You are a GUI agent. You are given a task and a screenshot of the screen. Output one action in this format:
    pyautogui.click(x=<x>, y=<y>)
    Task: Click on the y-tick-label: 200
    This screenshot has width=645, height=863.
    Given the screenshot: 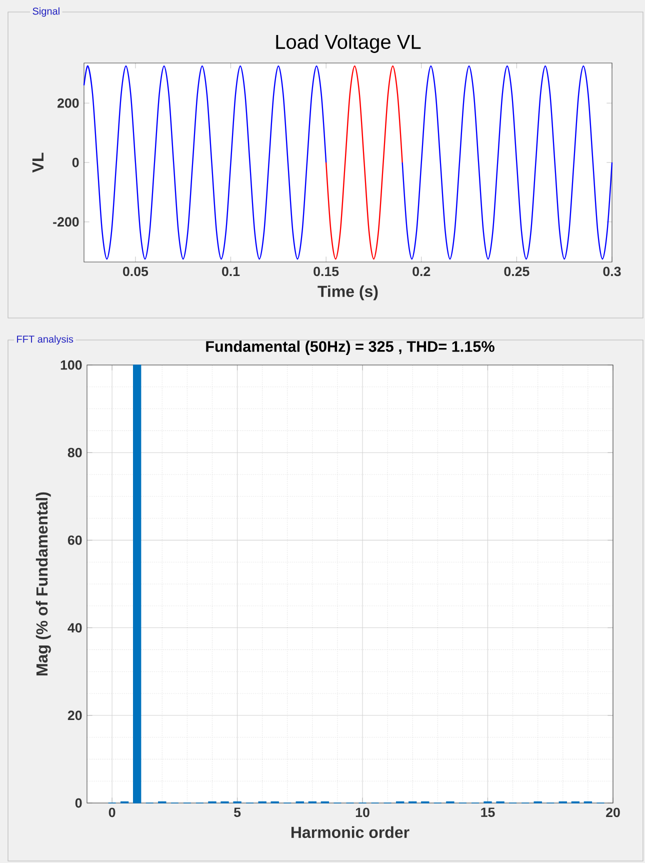 What is the action you would take?
    pyautogui.click(x=68, y=103)
    